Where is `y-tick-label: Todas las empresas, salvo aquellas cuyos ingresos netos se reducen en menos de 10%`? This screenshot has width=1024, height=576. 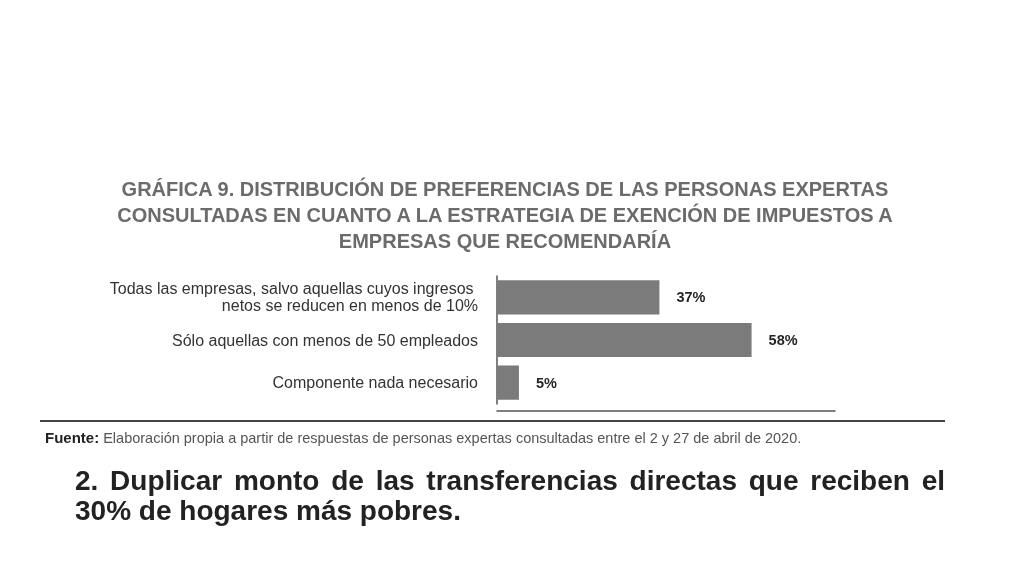
y-tick-label: Todas las empresas, salvo aquellas cuyos ingresos netos se reducen en menos de 10% is located at coordinates (293, 297).